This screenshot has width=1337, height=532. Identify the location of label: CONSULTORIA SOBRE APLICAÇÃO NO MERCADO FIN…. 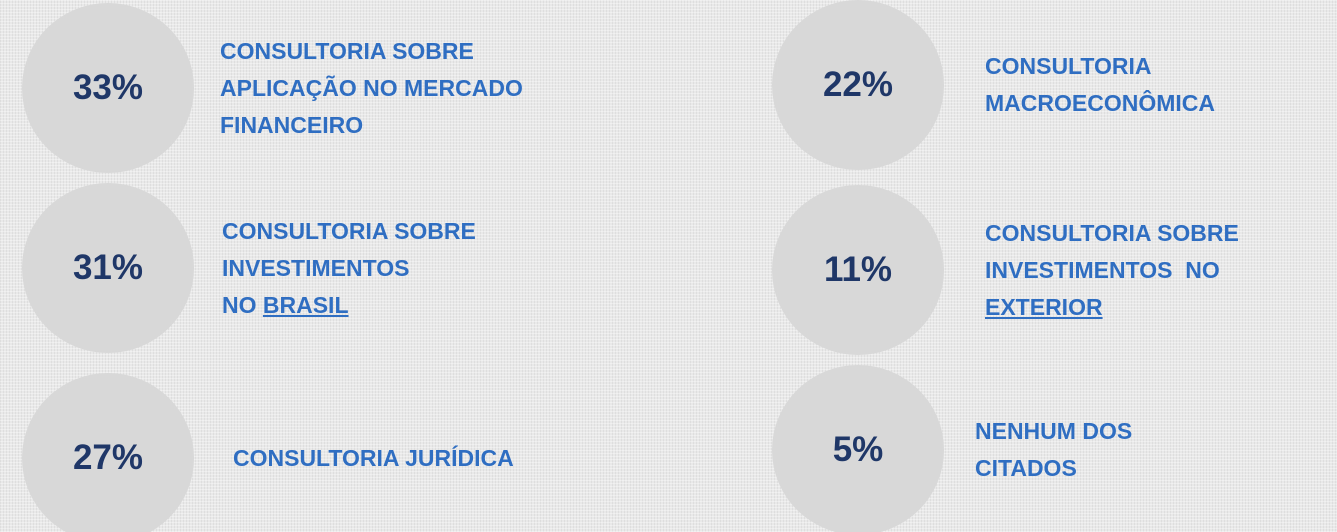
(371, 88).